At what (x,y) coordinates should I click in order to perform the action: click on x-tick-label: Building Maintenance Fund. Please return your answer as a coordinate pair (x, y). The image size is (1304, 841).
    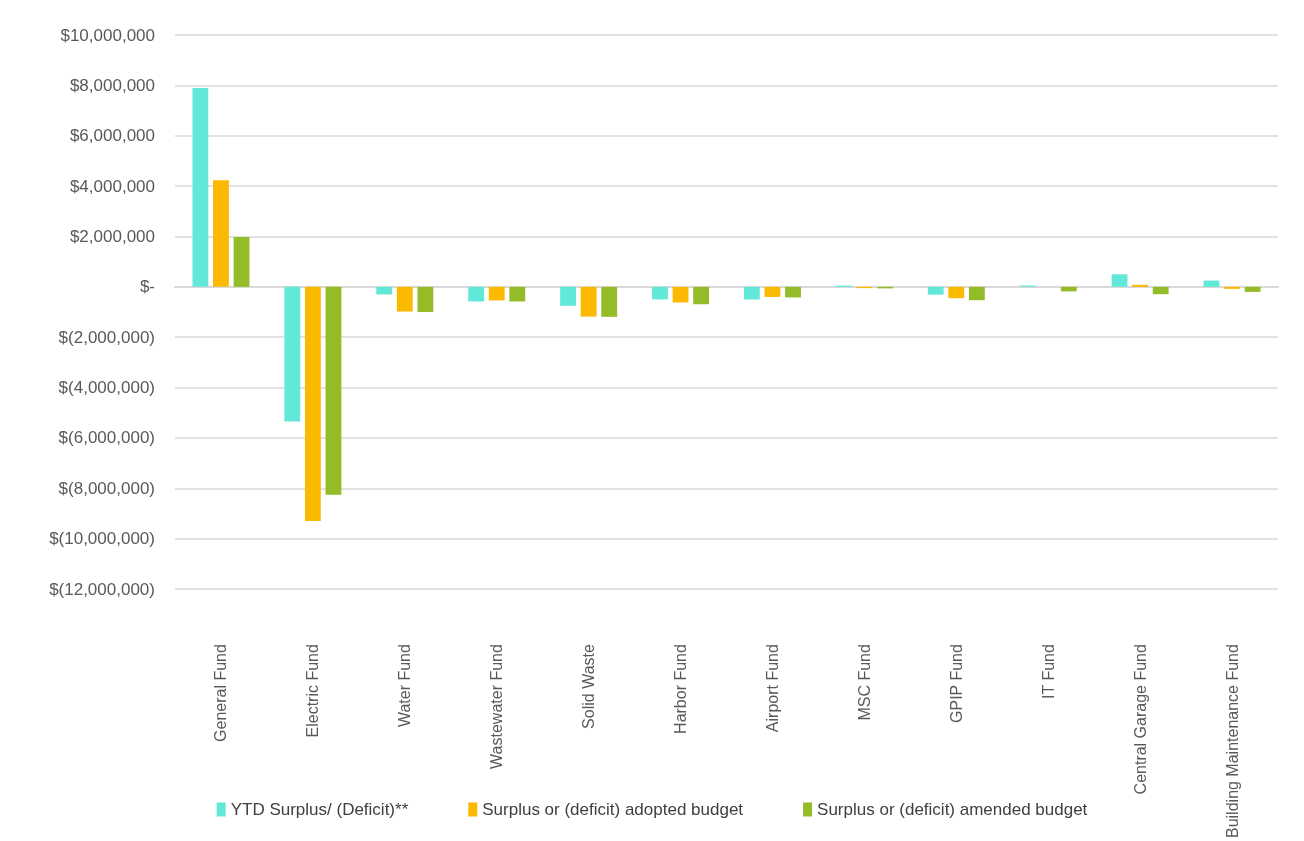
    Looking at the image, I should click on (1232, 741).